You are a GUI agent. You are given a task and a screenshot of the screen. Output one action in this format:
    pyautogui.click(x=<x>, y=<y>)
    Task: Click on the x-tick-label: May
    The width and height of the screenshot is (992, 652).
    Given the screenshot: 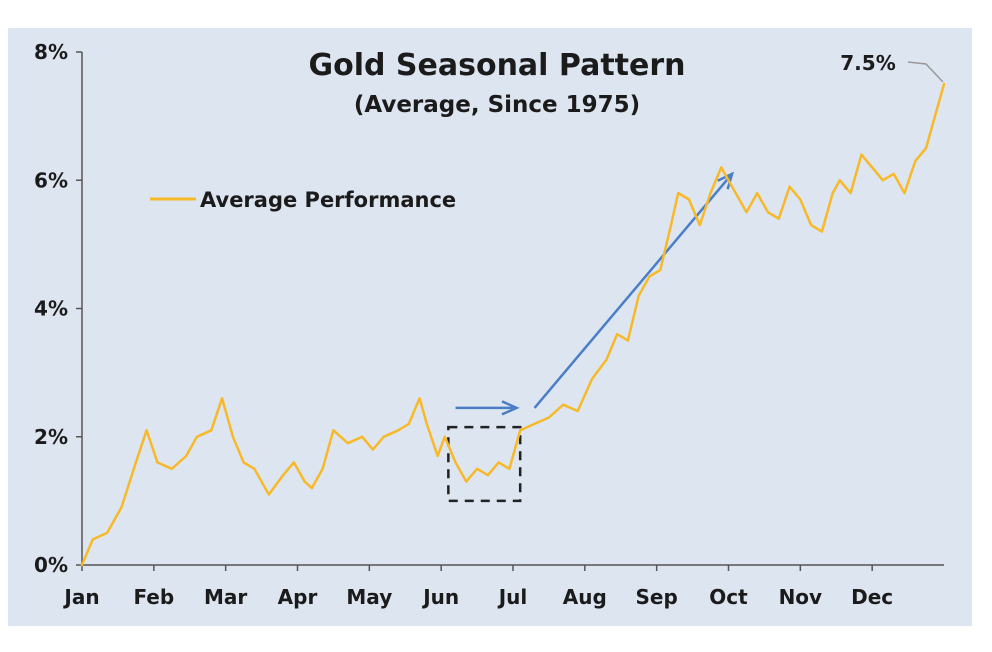 What is the action you would take?
    pyautogui.click(x=369, y=597)
    